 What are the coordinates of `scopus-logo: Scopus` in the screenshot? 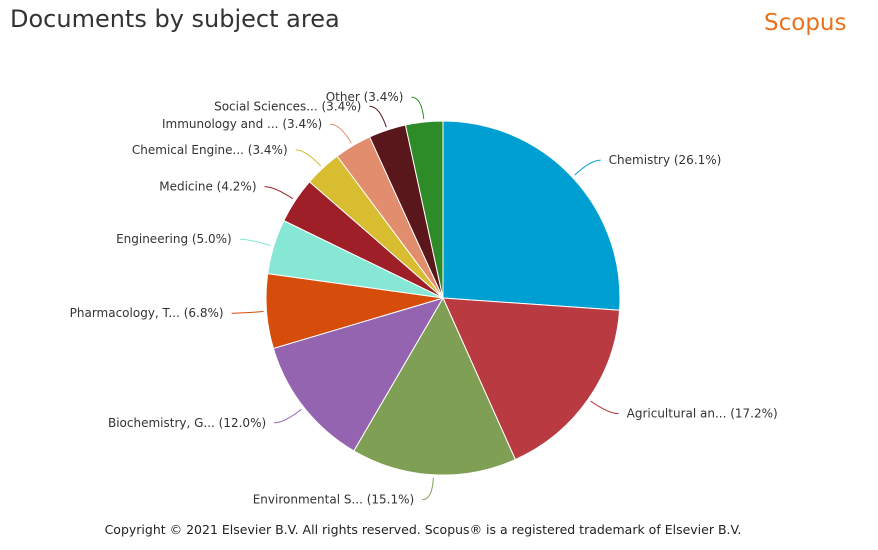 It's located at (805, 23).